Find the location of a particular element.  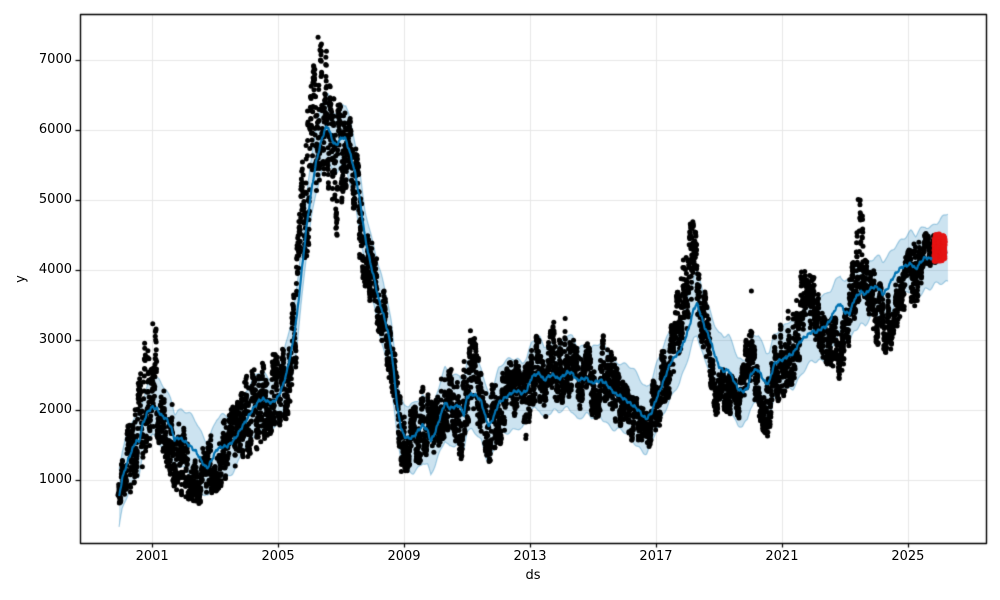

y-tick-label-1000: 1000 is located at coordinates (55, 479).